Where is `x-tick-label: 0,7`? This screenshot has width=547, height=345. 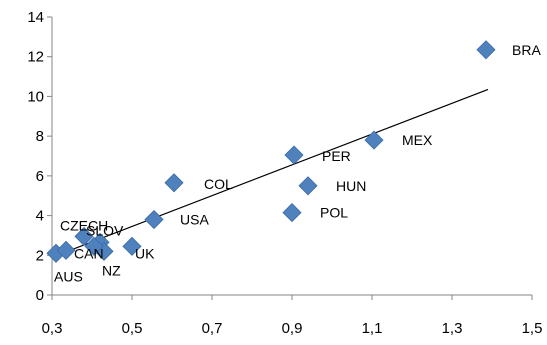 x-tick-label: 0,7 is located at coordinates (212, 328).